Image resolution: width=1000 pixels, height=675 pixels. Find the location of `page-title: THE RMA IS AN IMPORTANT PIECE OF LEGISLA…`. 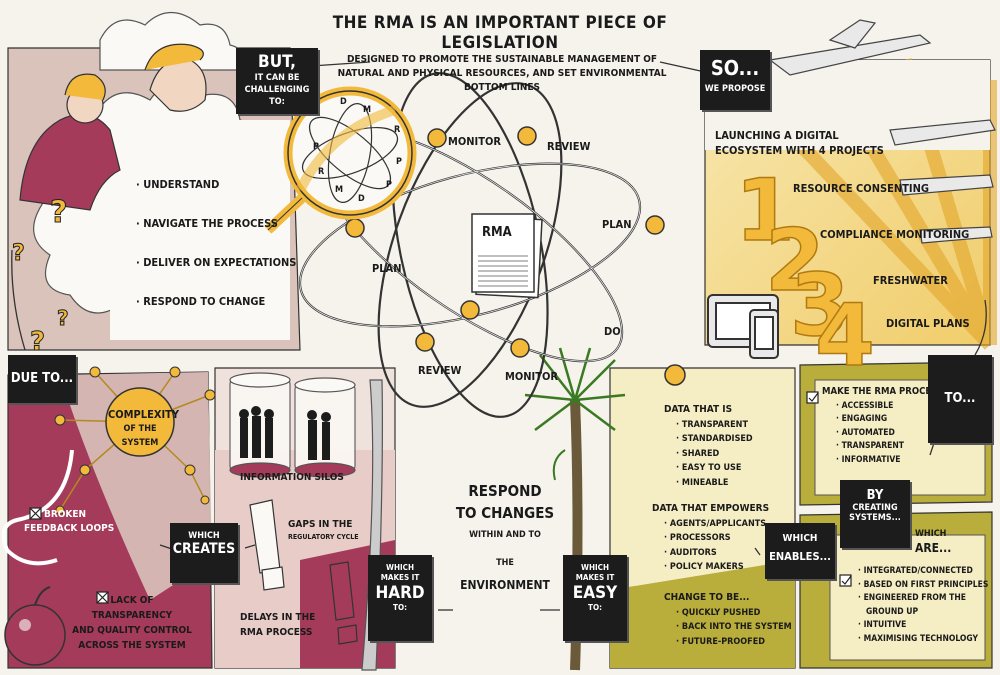

page-title: THE RMA IS AN IMPORTANT PIECE OF LEGISLA… is located at coordinates (500, 33).